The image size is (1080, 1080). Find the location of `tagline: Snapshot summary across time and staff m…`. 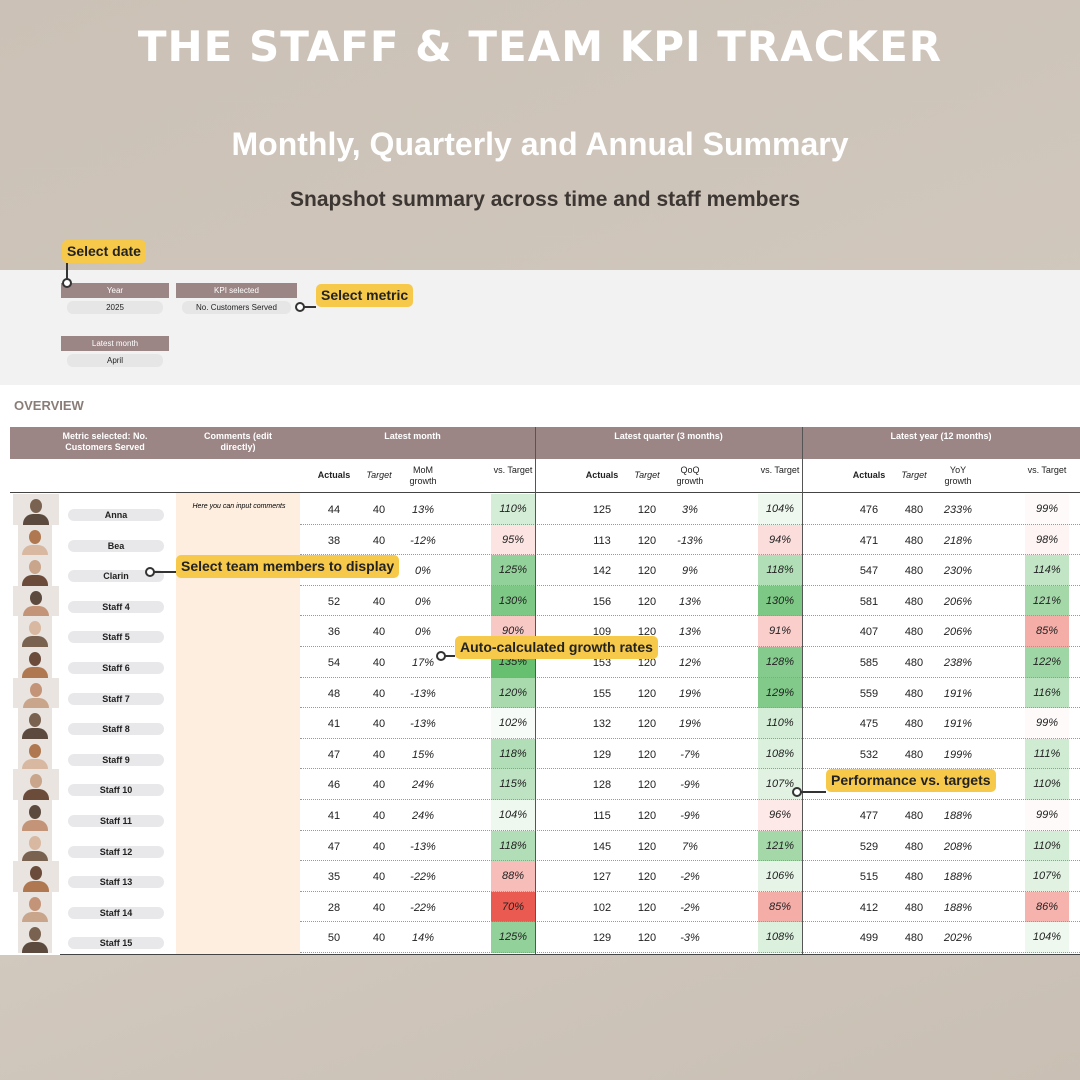

tagline: Snapshot summary across time and staff m… is located at coordinates (544, 199).